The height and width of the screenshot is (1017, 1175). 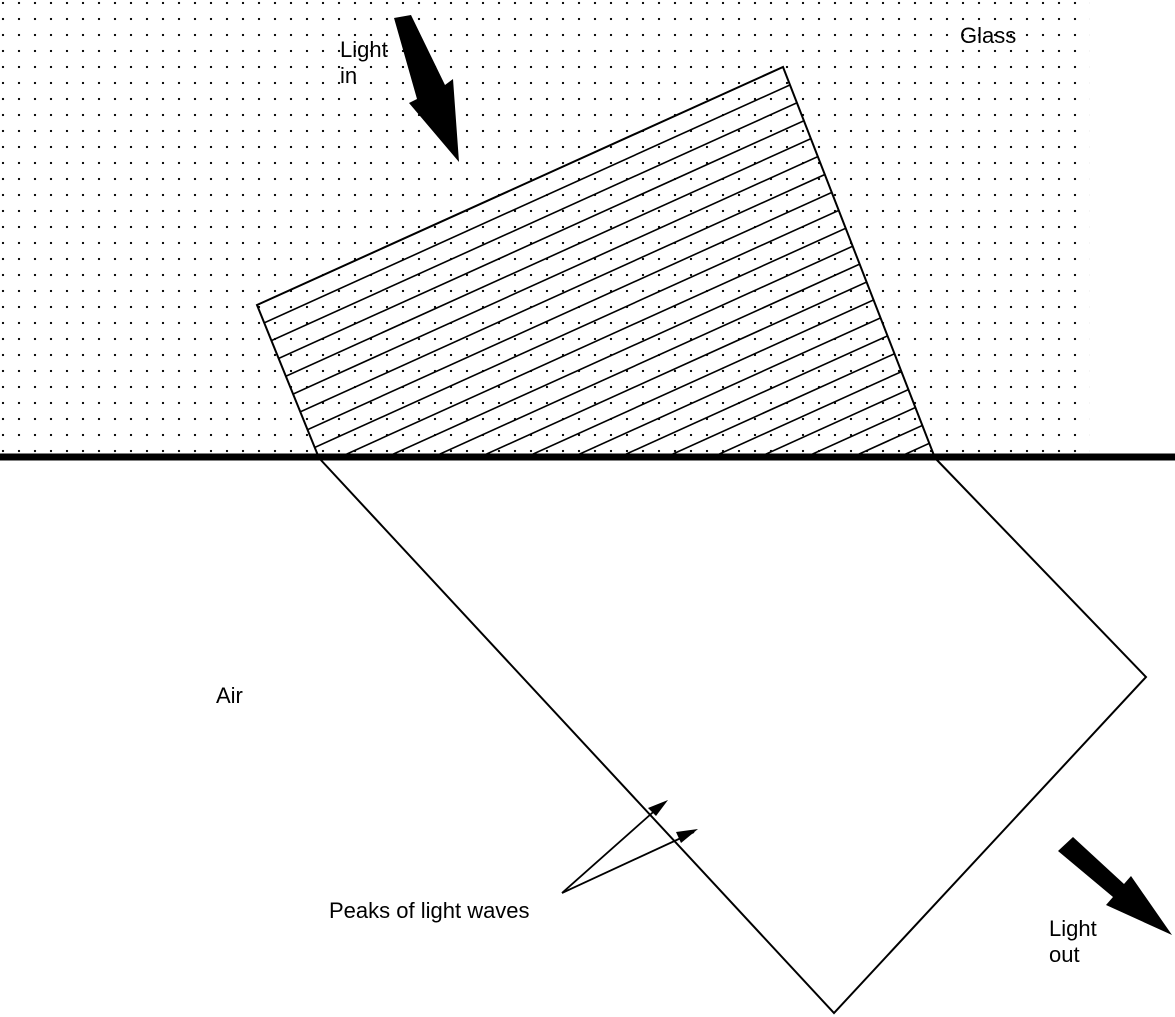 I want to click on light-in-label-line1: Light, so click(x=364, y=49).